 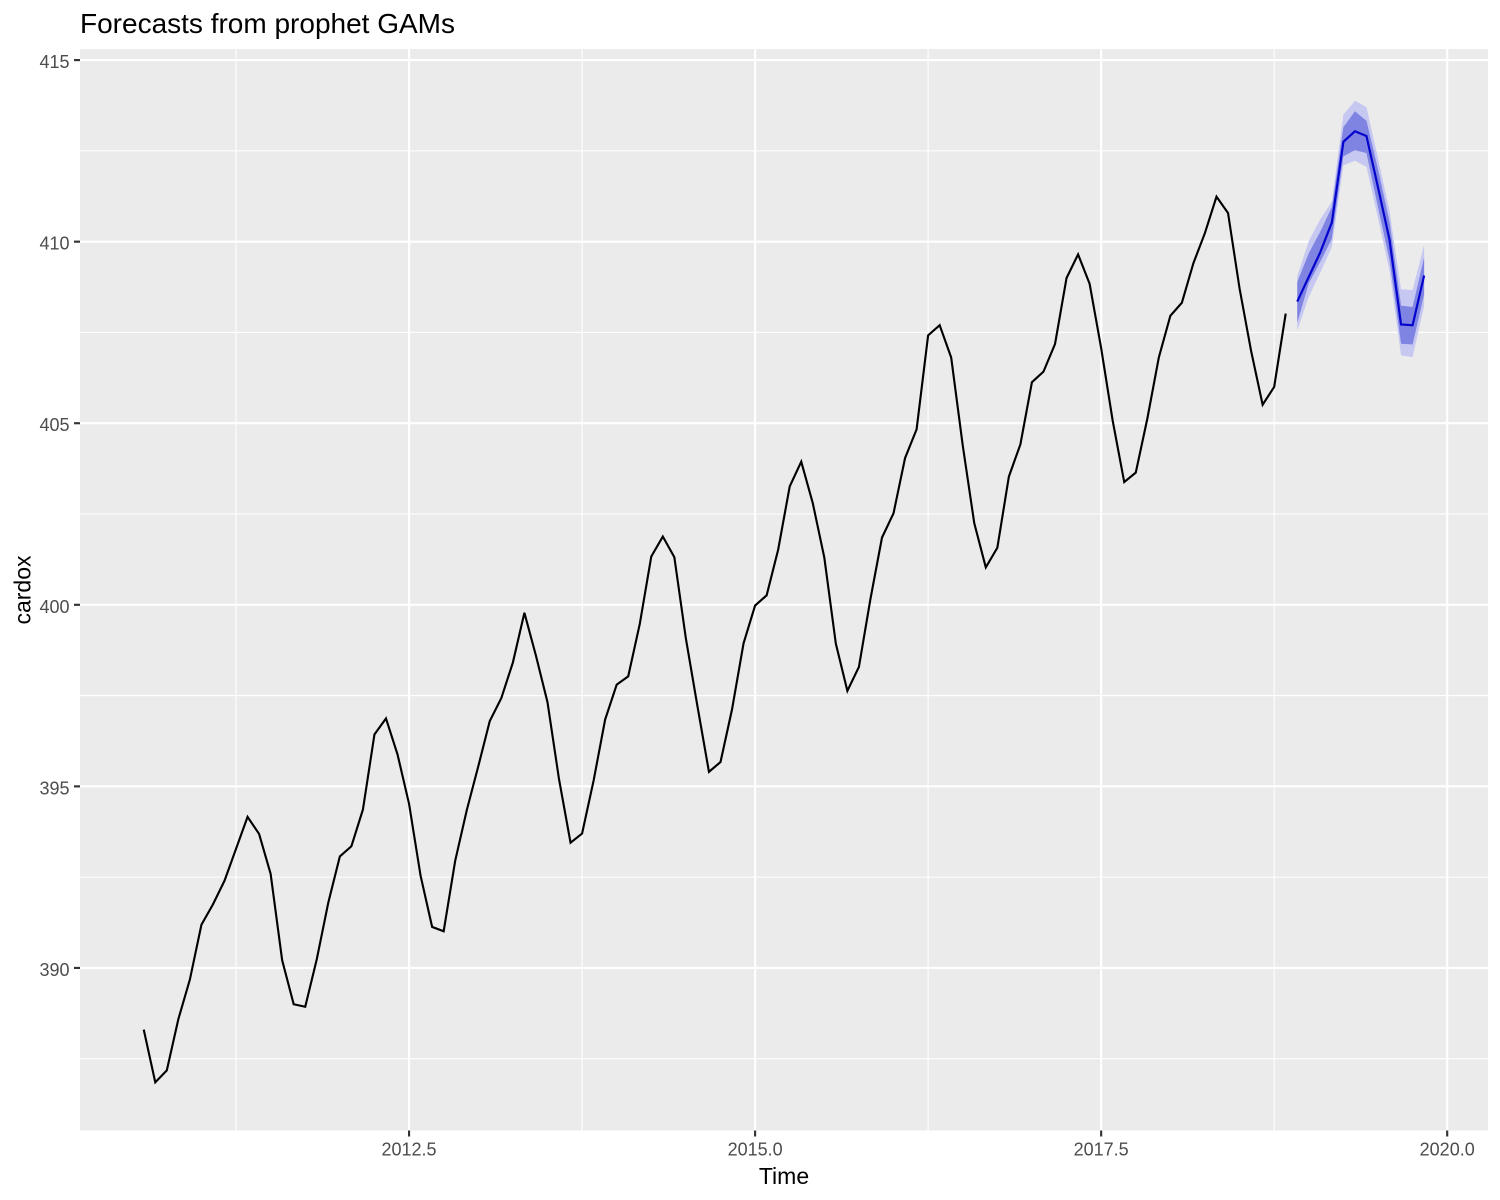 What do you see at coordinates (54, 788) in the screenshot?
I see `svg-text: 395` at bounding box center [54, 788].